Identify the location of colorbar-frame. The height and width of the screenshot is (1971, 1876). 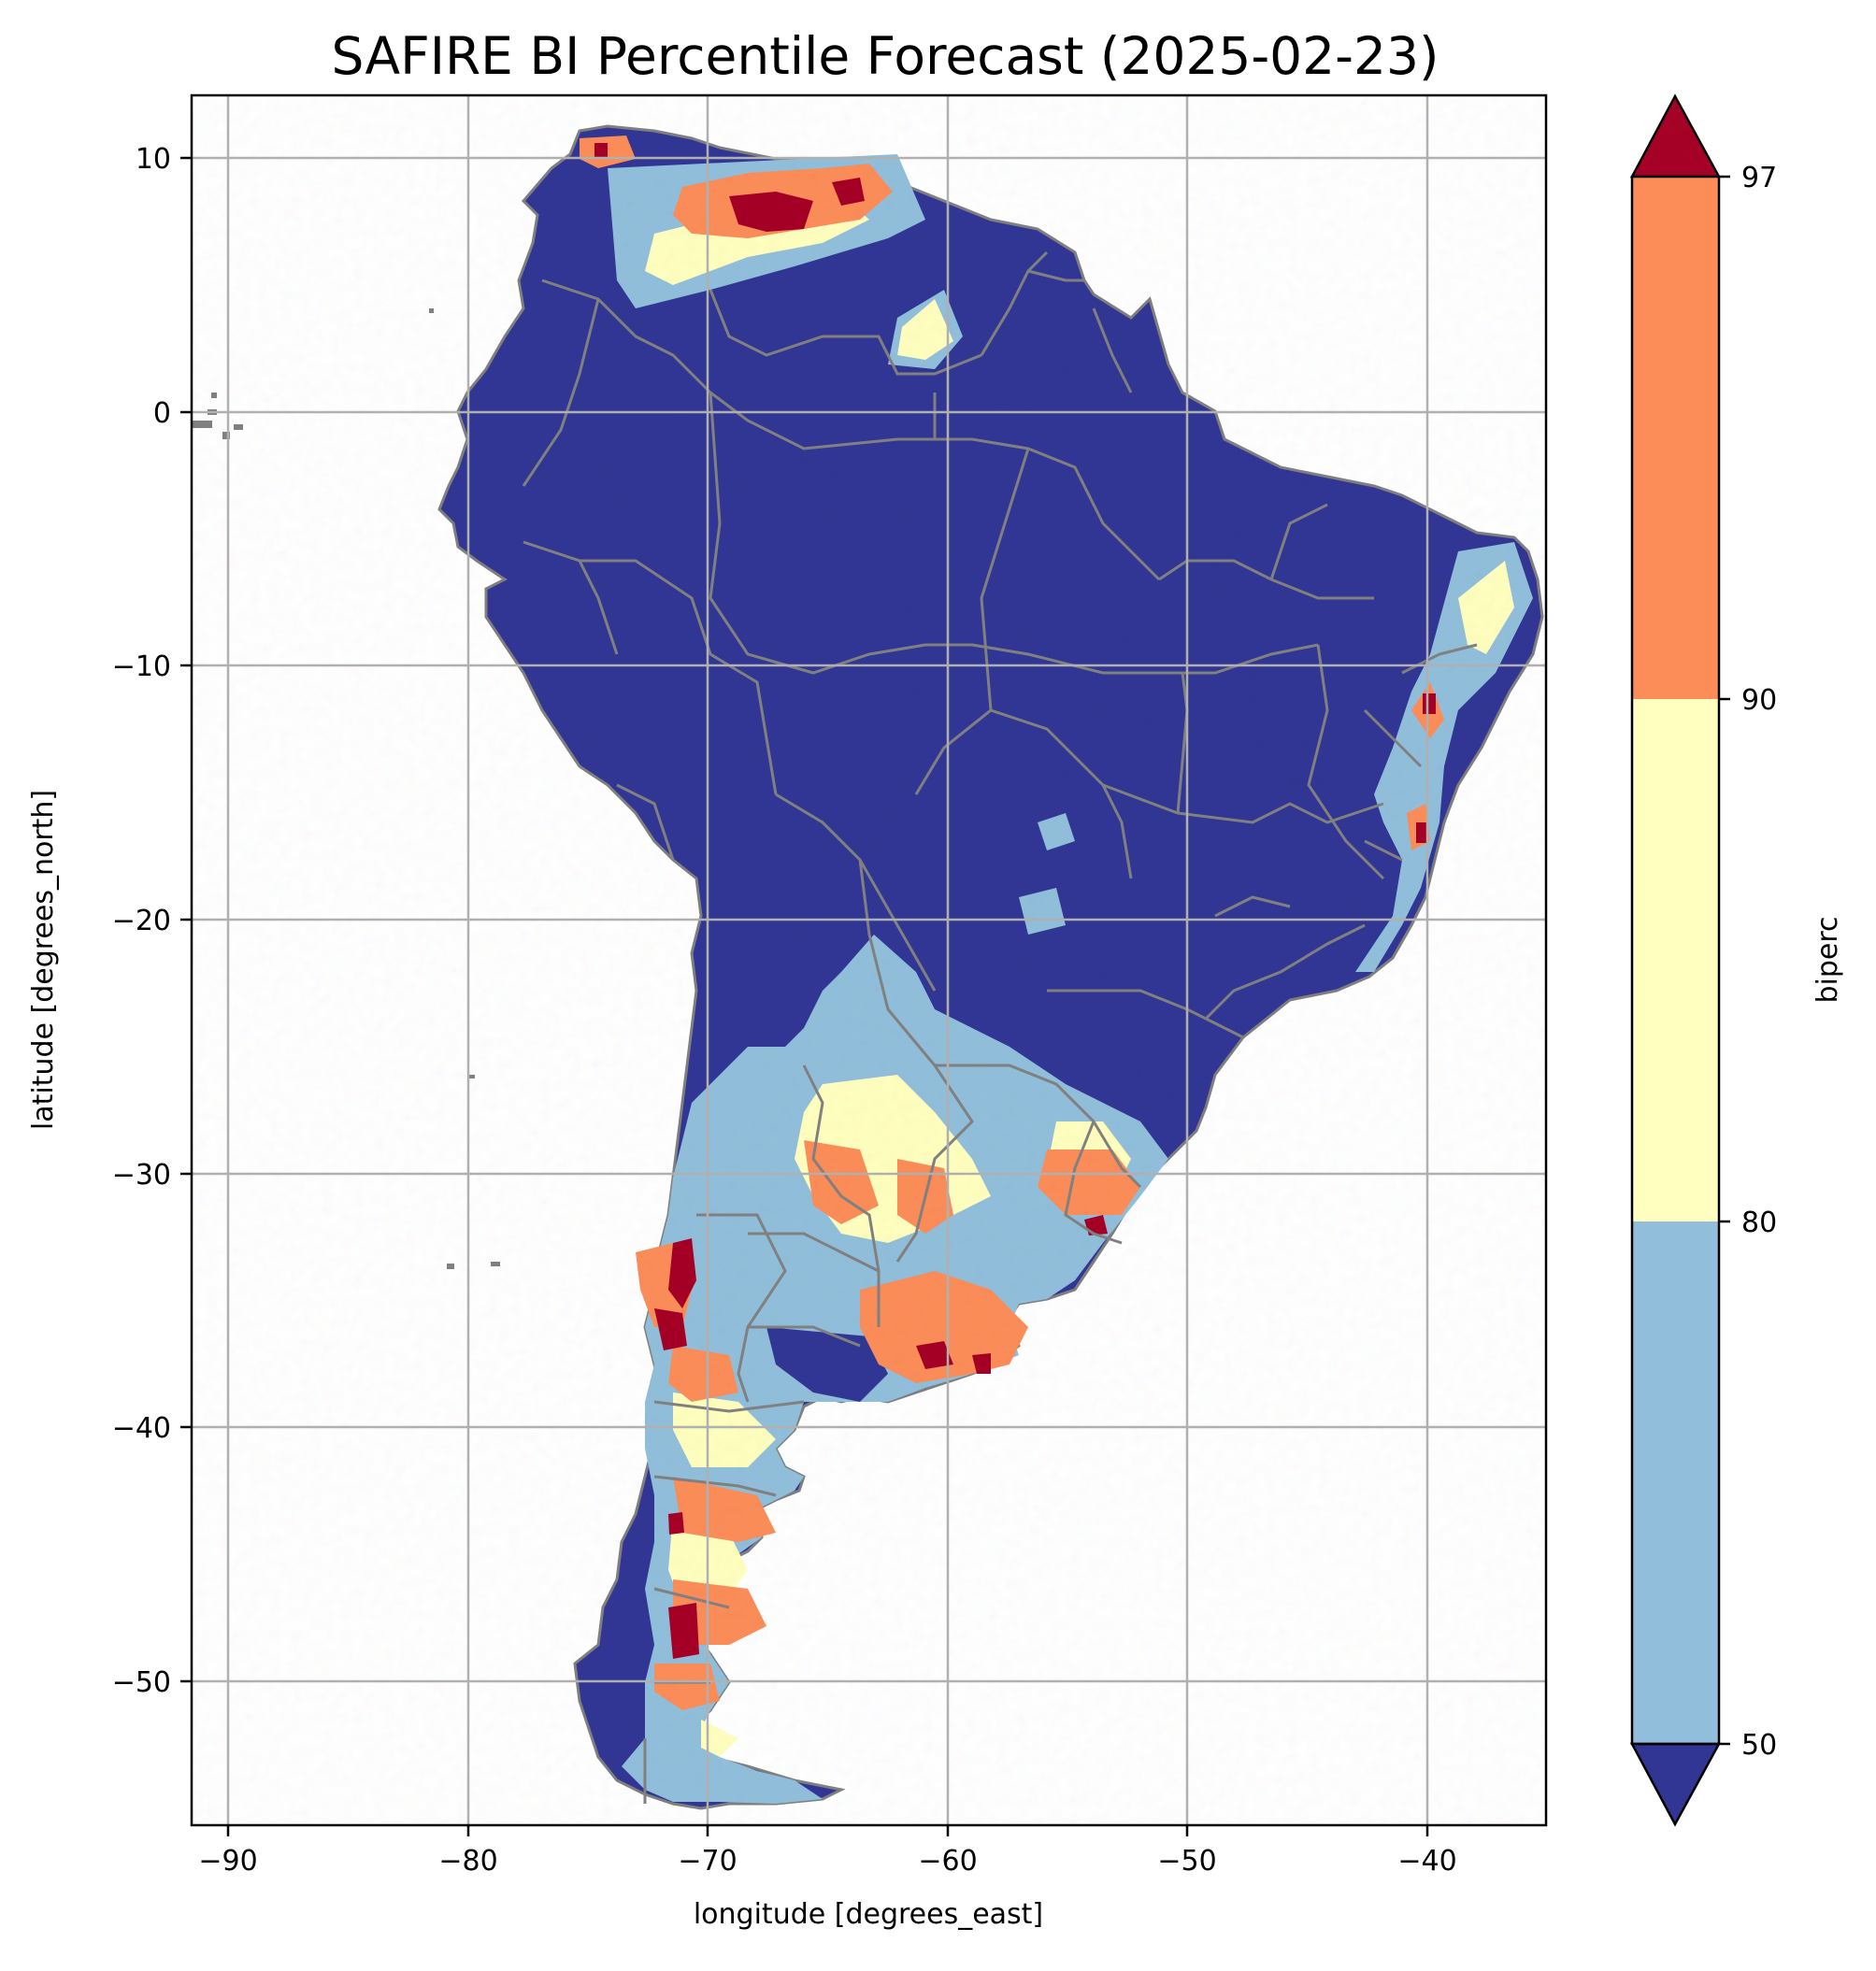
(1675, 960).